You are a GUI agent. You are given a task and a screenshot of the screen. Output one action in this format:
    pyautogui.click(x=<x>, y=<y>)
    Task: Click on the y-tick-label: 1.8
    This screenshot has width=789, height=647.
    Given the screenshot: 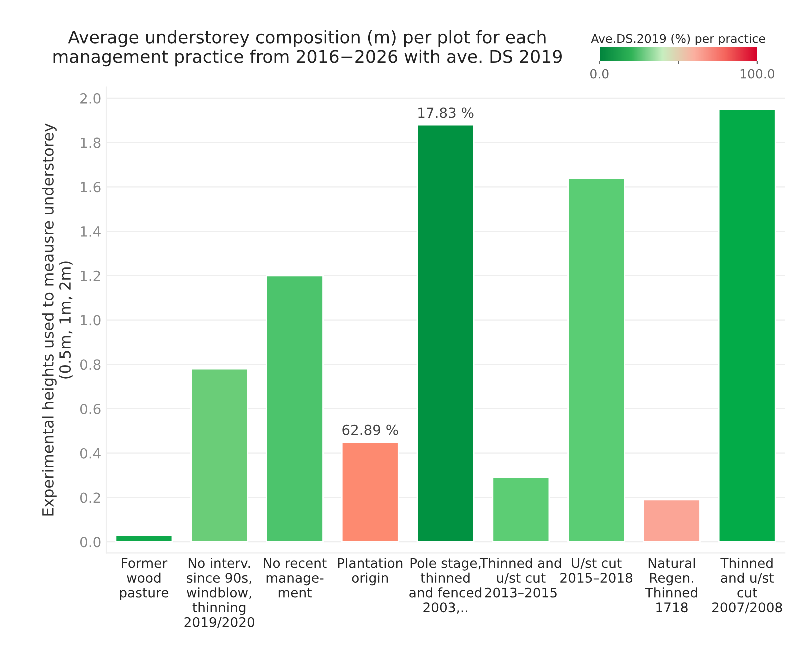 What is the action you would take?
    pyautogui.click(x=91, y=143)
    